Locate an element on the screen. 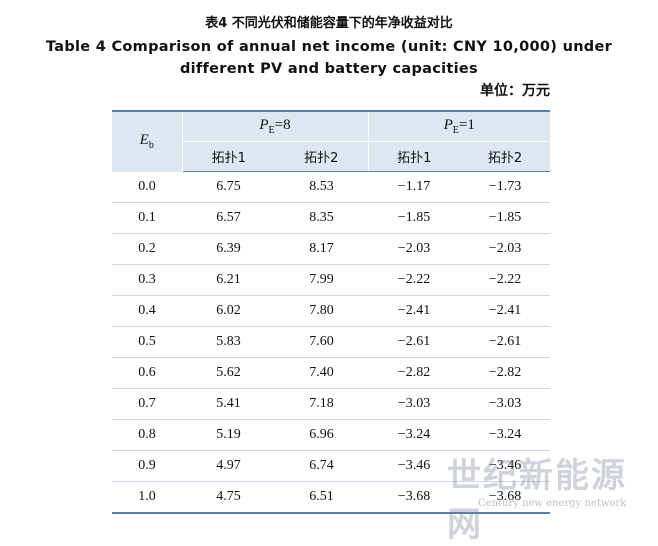 The image size is (658, 546). table-row: 0.4 6.02 7.80 −2.41 −2.41 is located at coordinates (331, 311).